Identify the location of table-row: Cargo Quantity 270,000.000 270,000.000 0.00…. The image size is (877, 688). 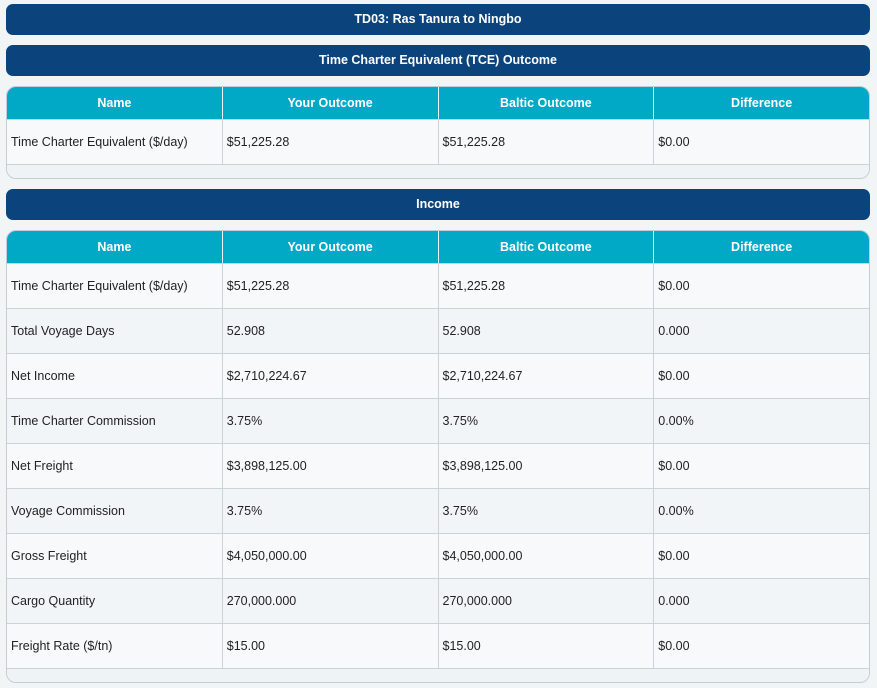
(438, 600).